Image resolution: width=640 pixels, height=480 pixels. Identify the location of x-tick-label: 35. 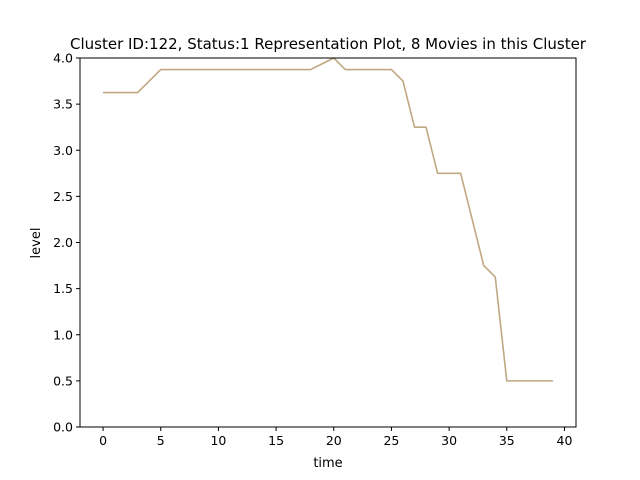
(507, 440).